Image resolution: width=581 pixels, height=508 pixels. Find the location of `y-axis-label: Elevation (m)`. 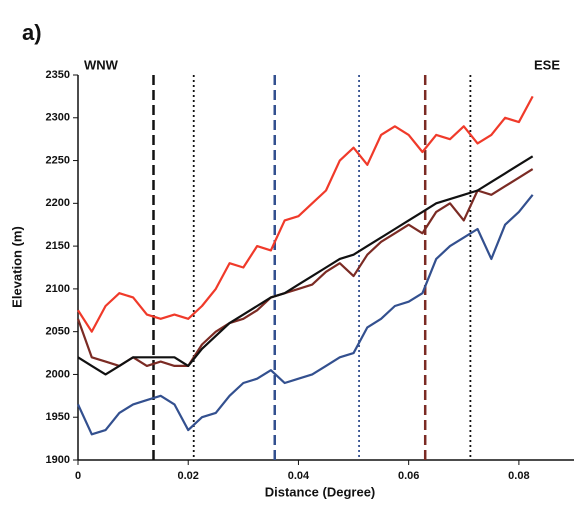

y-axis-label: Elevation (m) is located at coordinates (16, 267).